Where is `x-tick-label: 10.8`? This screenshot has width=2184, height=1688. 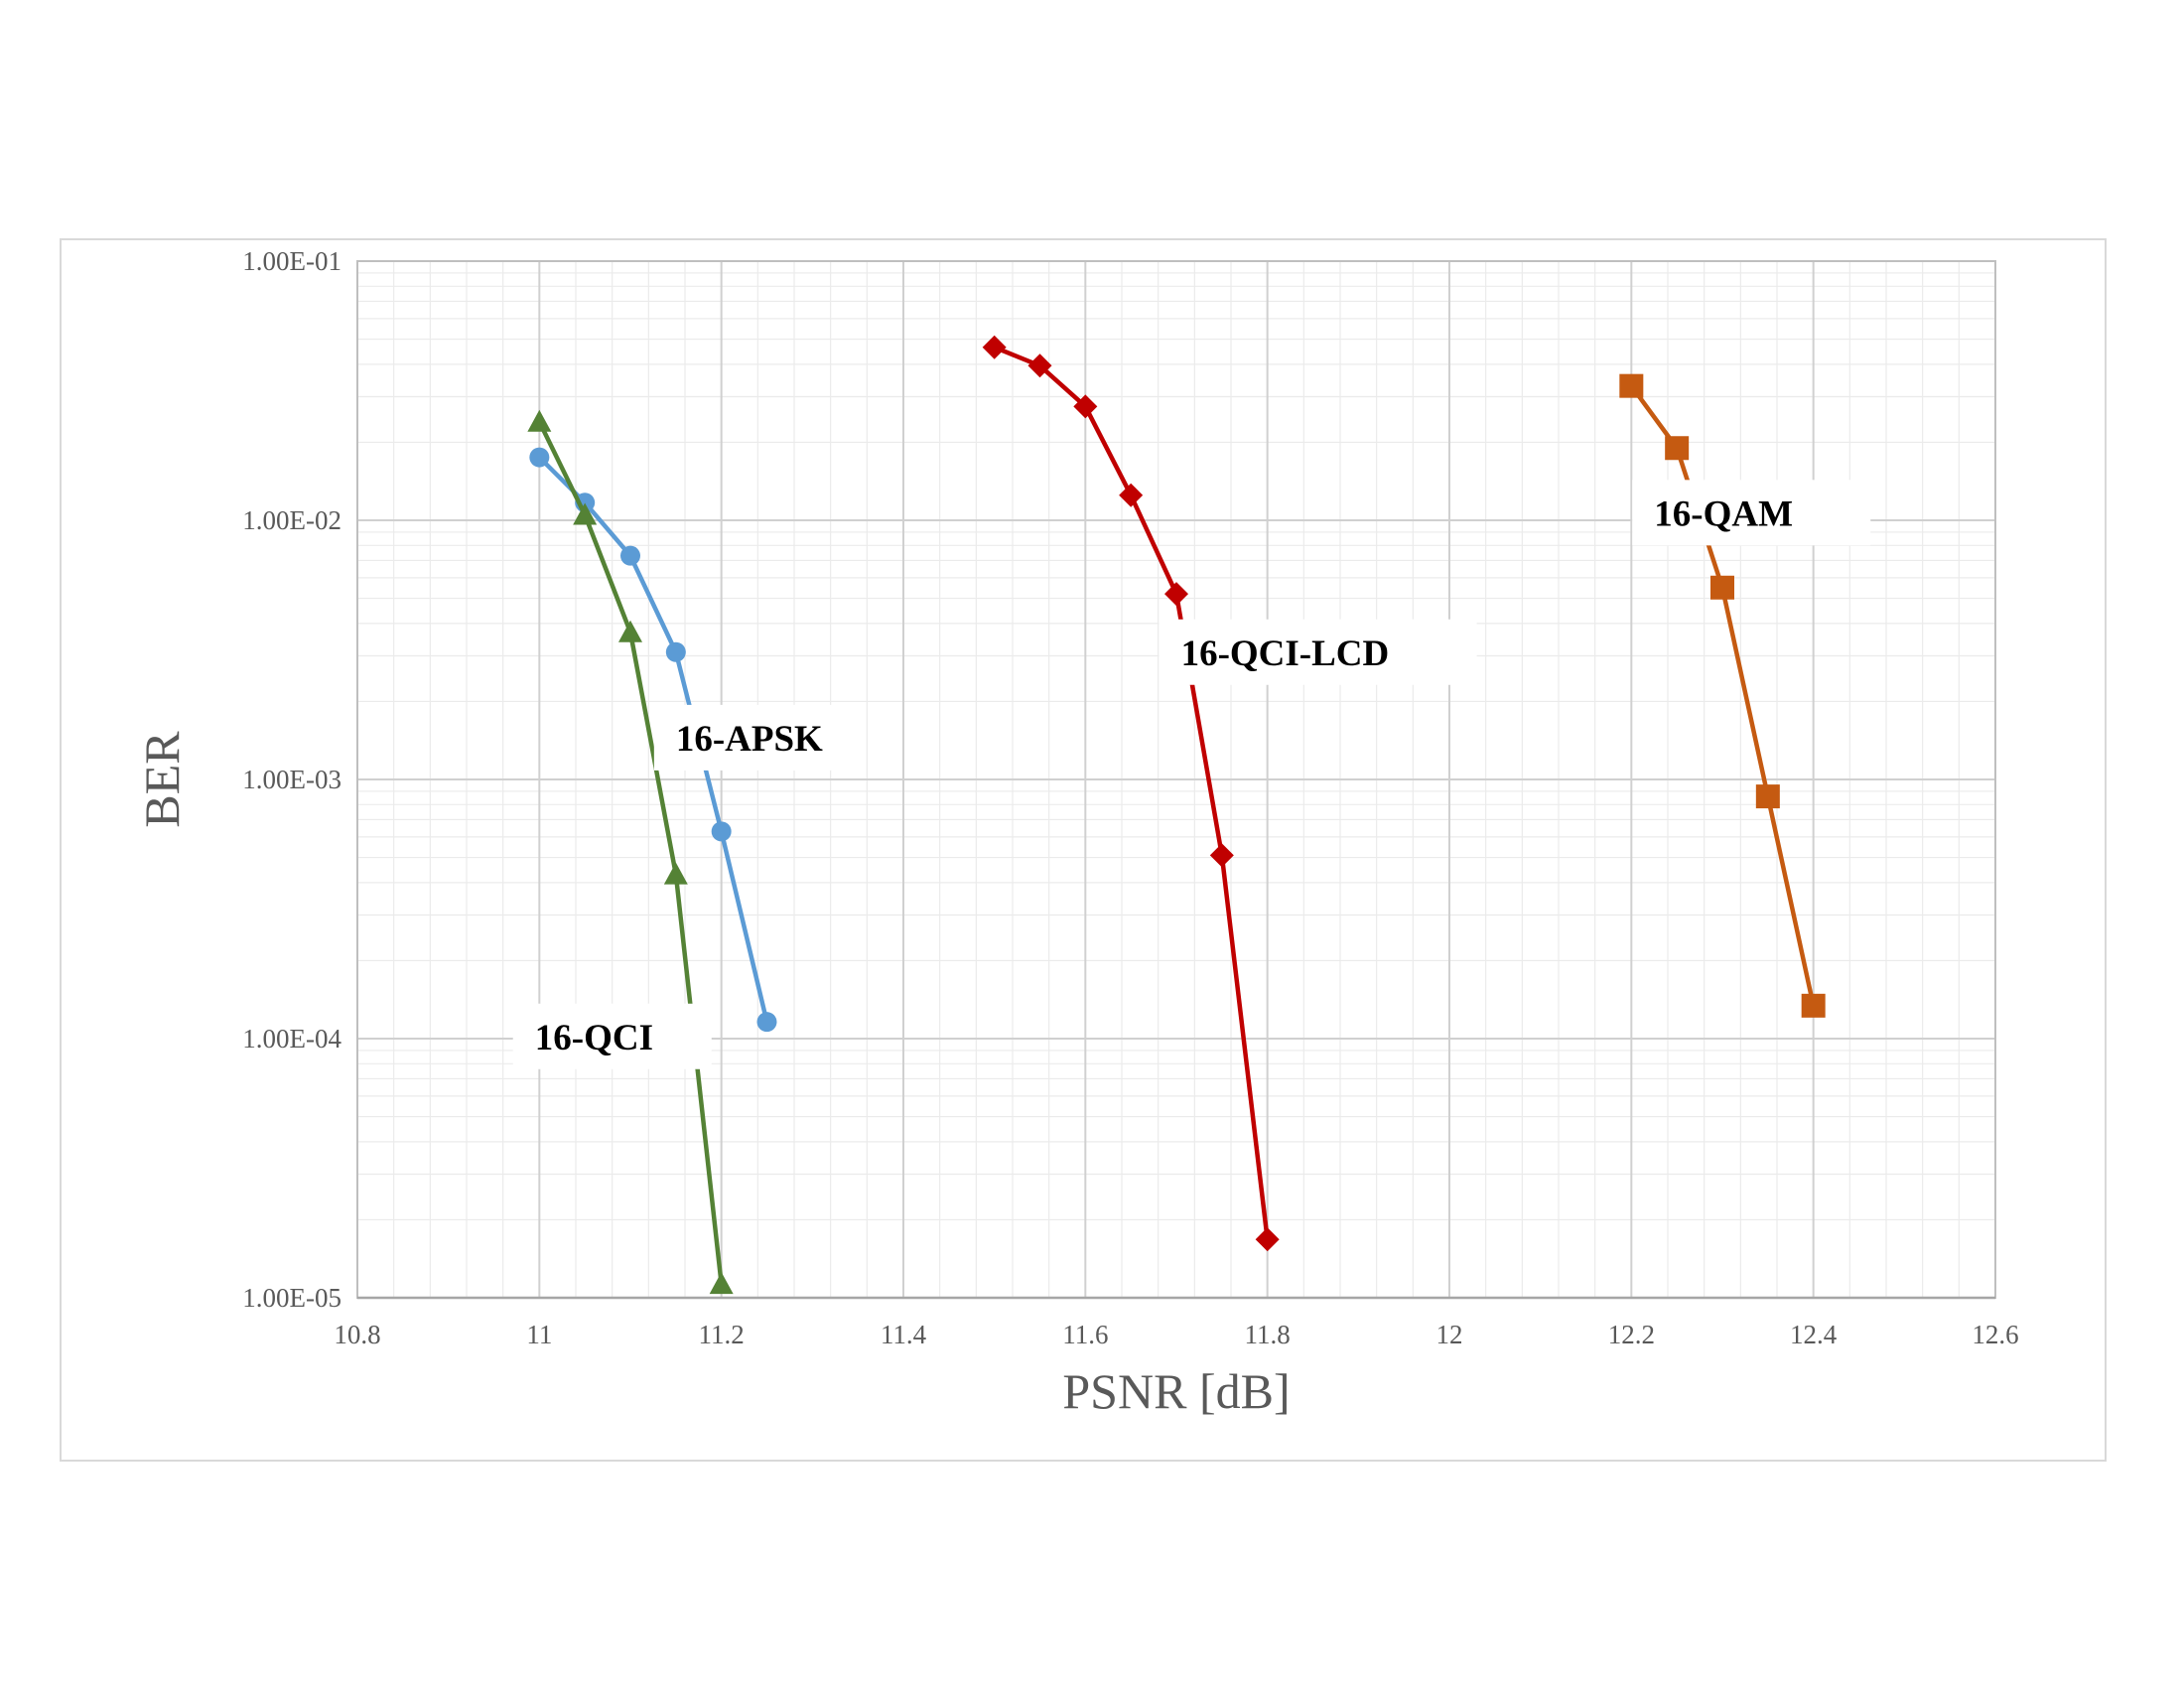
x-tick-label: 10.8 is located at coordinates (357, 1334).